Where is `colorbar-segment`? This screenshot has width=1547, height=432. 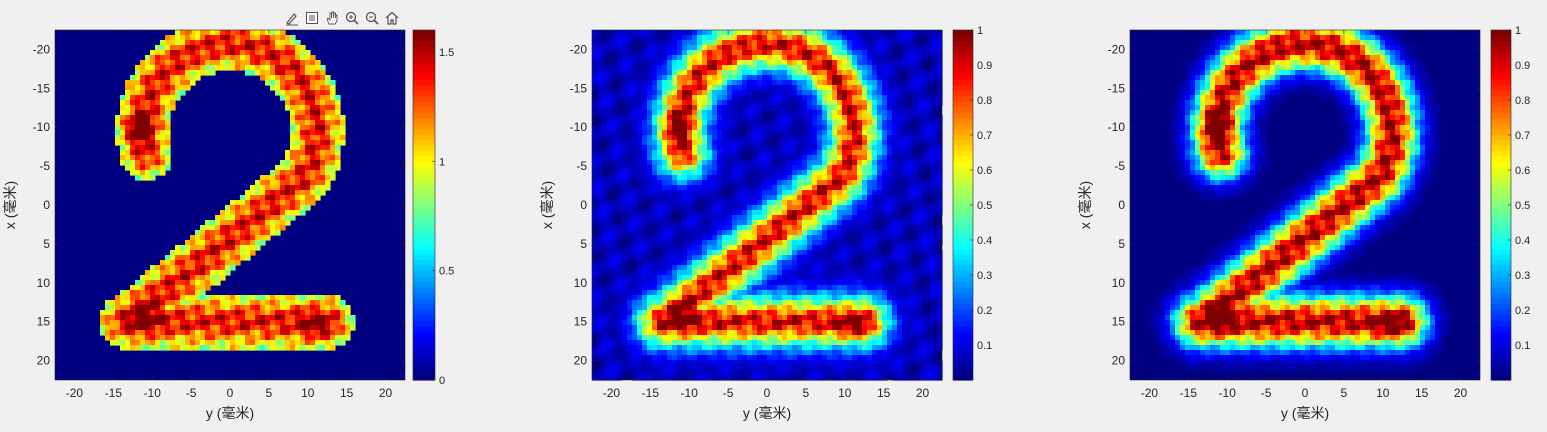 colorbar-segment is located at coordinates (424, 229).